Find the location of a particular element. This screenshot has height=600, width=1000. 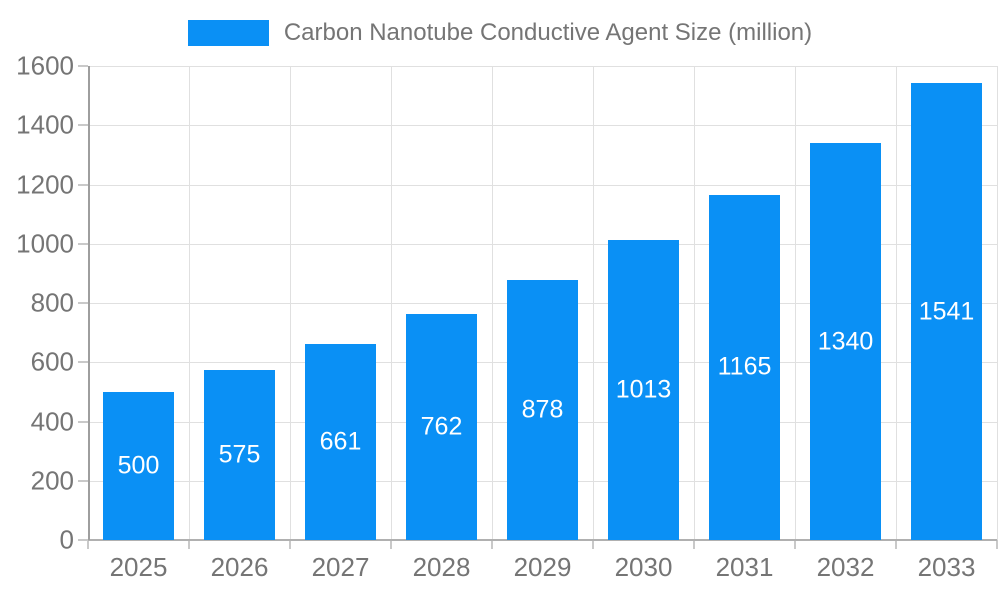

x-axis-label: 2033 is located at coordinates (946, 567).